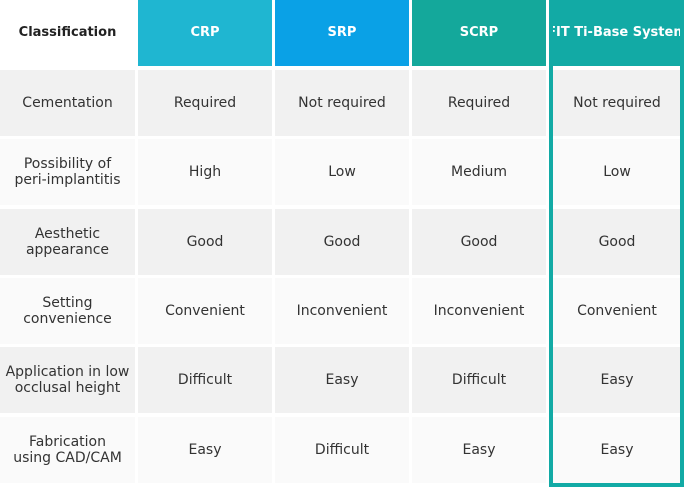 The image size is (684, 488). Describe the element at coordinates (67, 103) in the screenshot. I see `row-label: Cementation` at that location.